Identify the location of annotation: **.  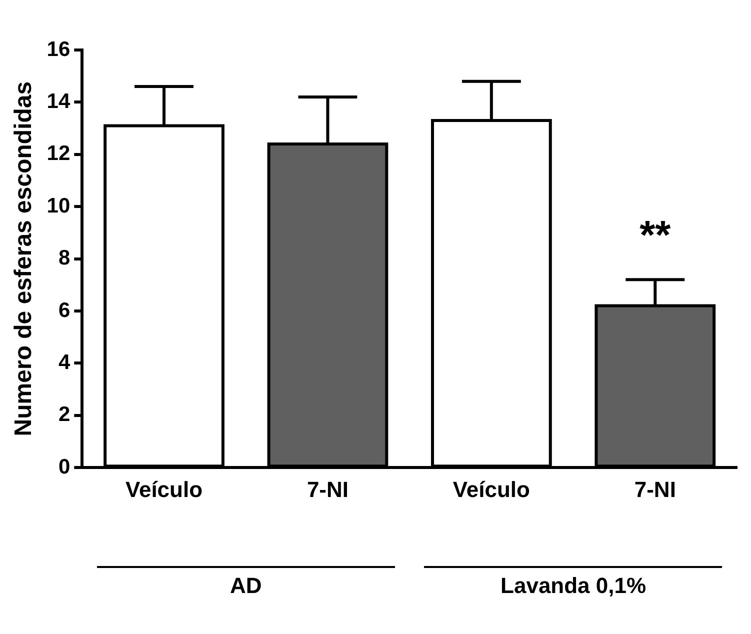
(656, 236).